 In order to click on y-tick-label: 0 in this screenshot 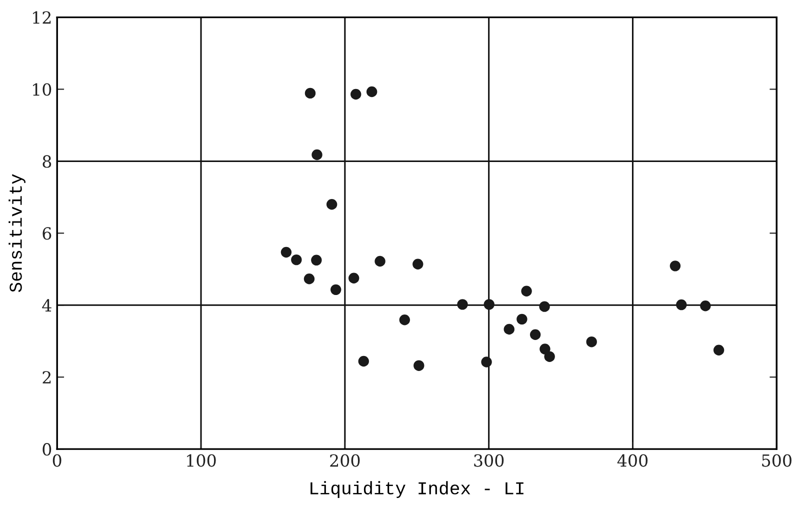, I will do `click(47, 449)`.